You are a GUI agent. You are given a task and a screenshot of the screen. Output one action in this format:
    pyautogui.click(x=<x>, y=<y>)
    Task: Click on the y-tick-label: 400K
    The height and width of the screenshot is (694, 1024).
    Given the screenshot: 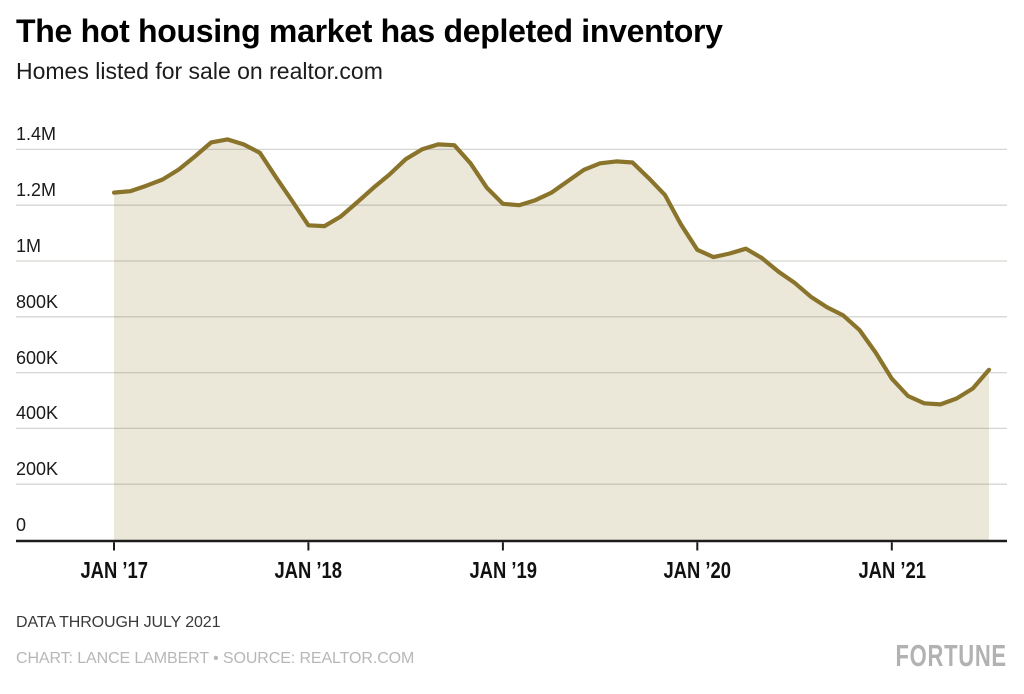 What is the action you would take?
    pyautogui.click(x=37, y=413)
    